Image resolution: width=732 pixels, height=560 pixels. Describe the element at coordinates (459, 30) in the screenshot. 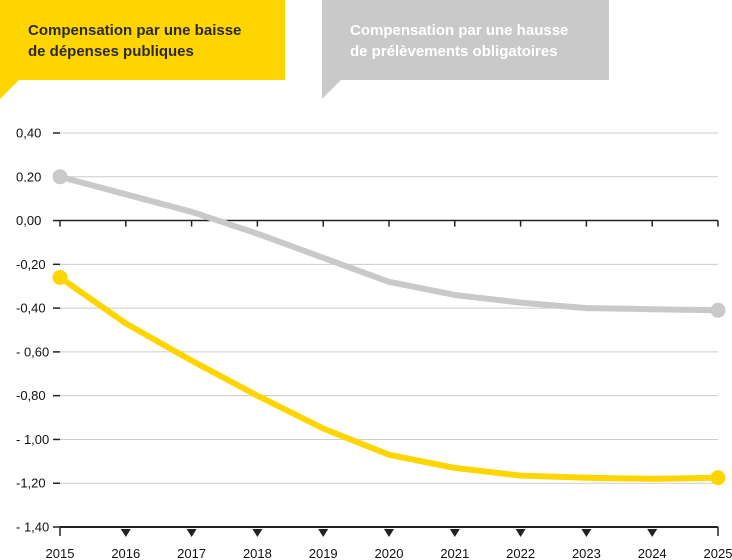

I see `legend-grey-line1: Compensation par une hausse` at that location.